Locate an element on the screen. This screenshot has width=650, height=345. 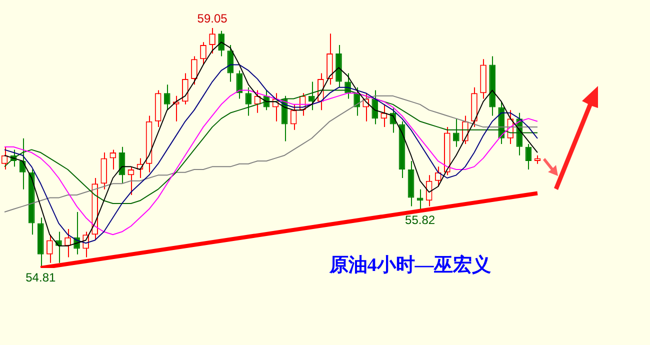
text: 原油4小时—巫宏义 is located at coordinates (410, 266).